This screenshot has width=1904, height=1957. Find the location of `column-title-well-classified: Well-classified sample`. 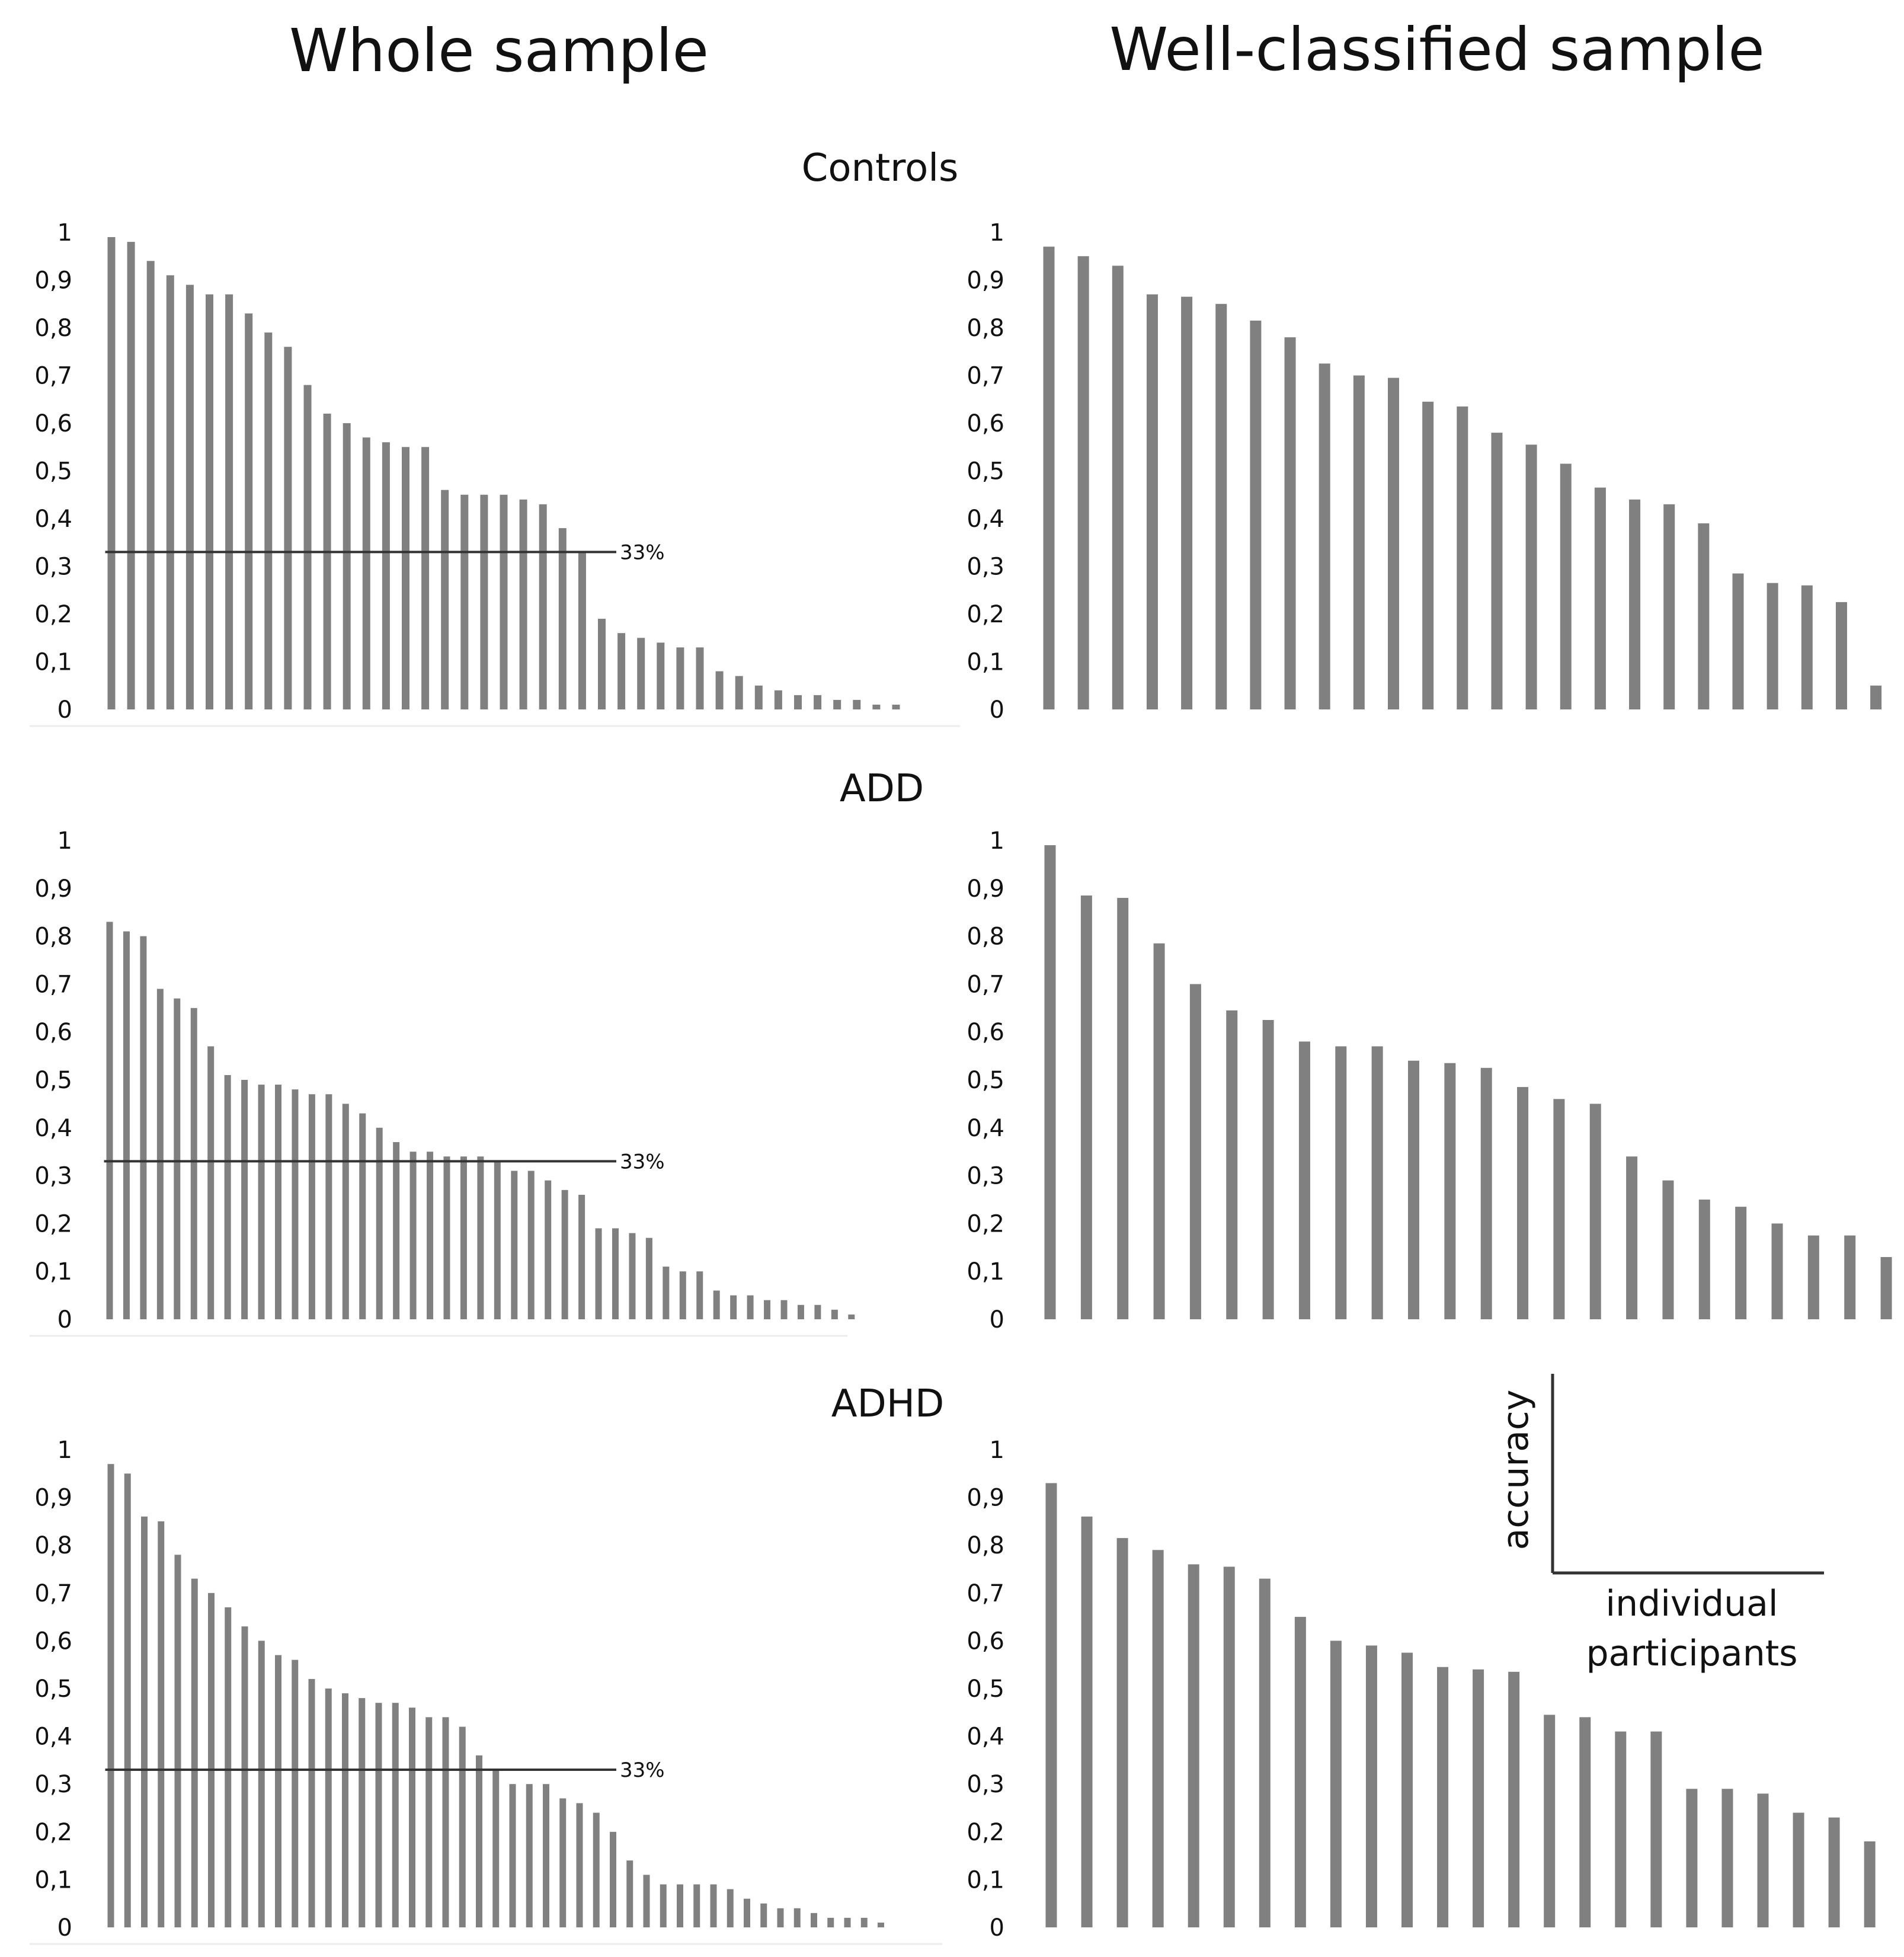

column-title-well-classified: Well-classified sample is located at coordinates (1437, 50).